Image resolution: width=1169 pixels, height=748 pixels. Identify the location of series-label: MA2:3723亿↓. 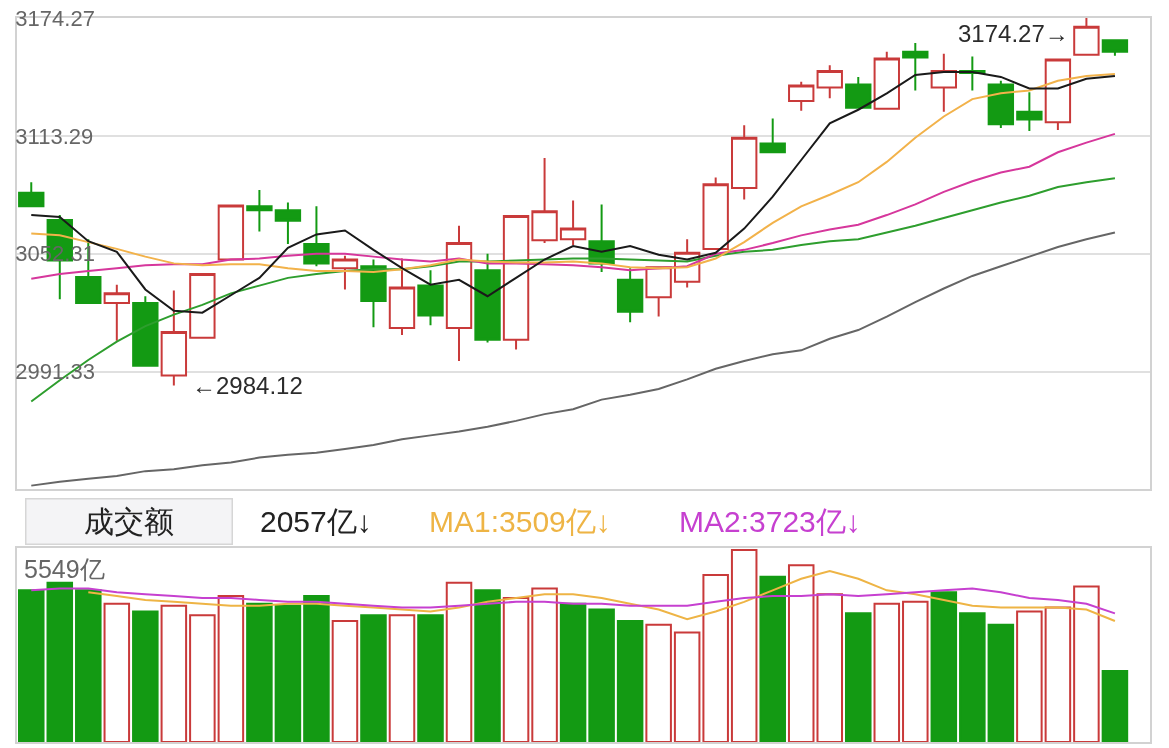
(770, 521).